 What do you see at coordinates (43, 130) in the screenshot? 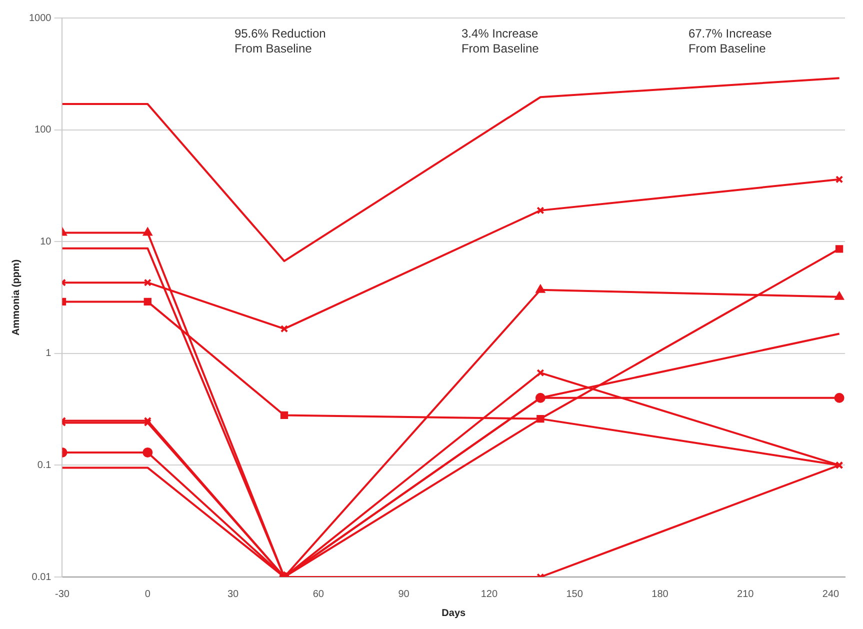
I see `y-tick-label: 100` at bounding box center [43, 130].